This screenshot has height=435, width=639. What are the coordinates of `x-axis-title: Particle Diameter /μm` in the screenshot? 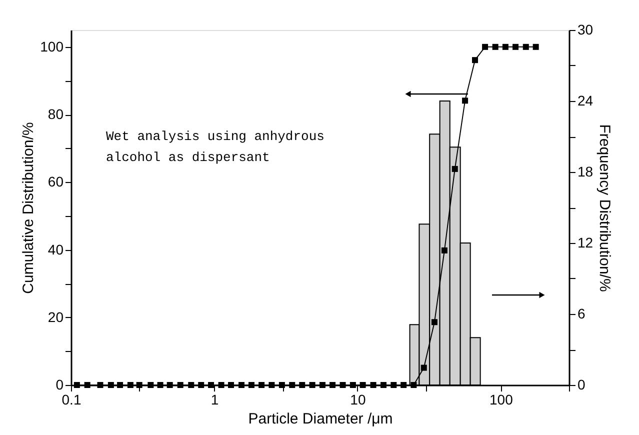 It's located at (320, 419).